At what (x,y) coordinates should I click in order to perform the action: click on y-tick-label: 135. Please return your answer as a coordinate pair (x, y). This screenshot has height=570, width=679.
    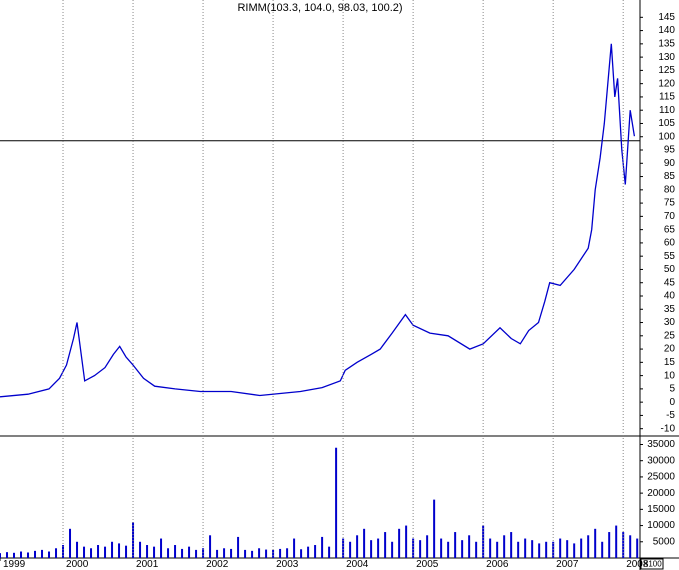
    Looking at the image, I should click on (666, 43).